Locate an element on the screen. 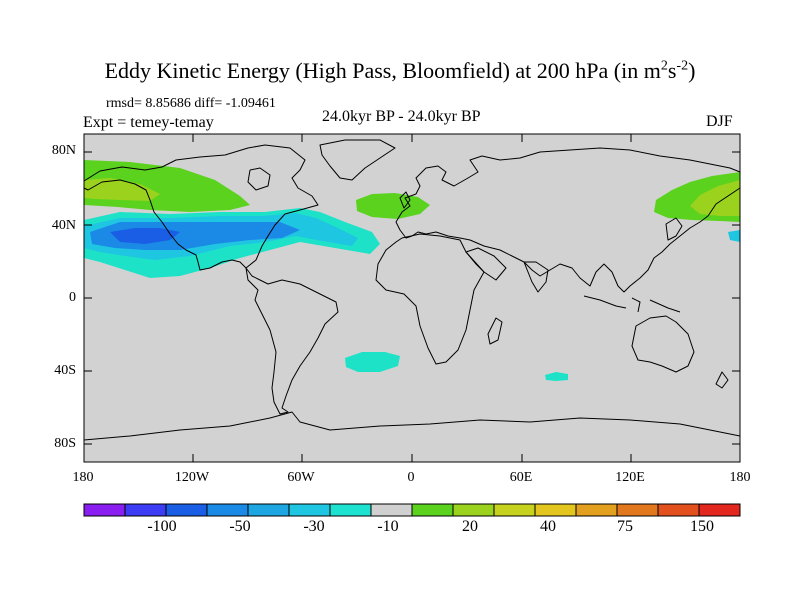 This screenshot has height=600, width=800. lat-label-40n: 40N is located at coordinates (63, 225).